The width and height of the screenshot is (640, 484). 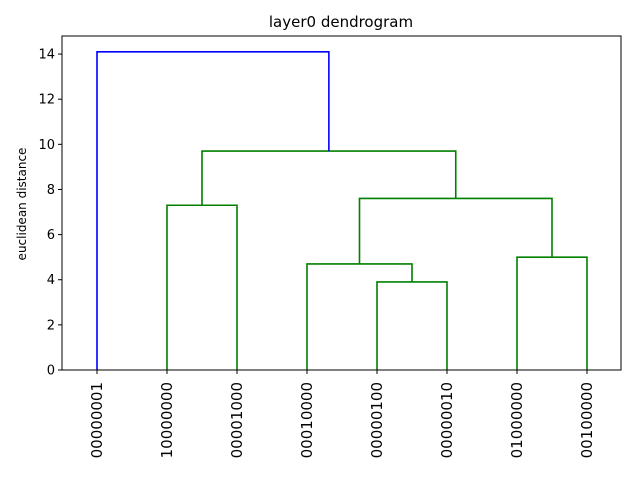 I want to click on y-axis-label: euclidean distance, so click(x=22, y=204).